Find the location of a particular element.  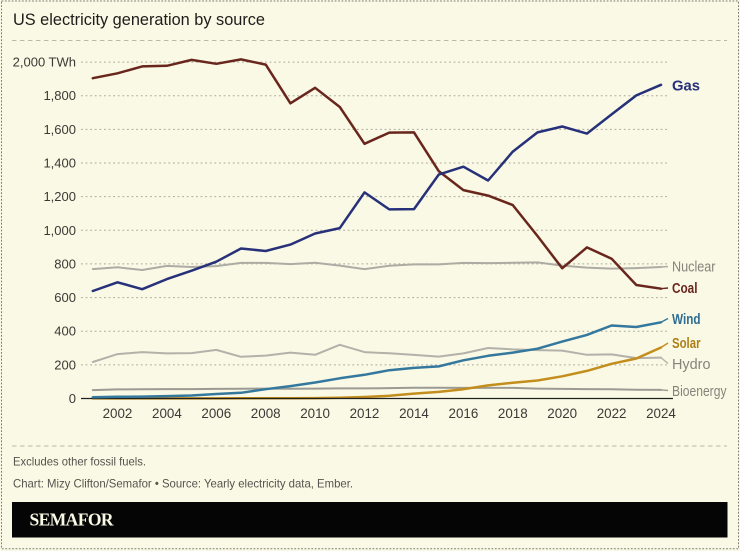

svg-text: 1,600 is located at coordinates (59, 129).